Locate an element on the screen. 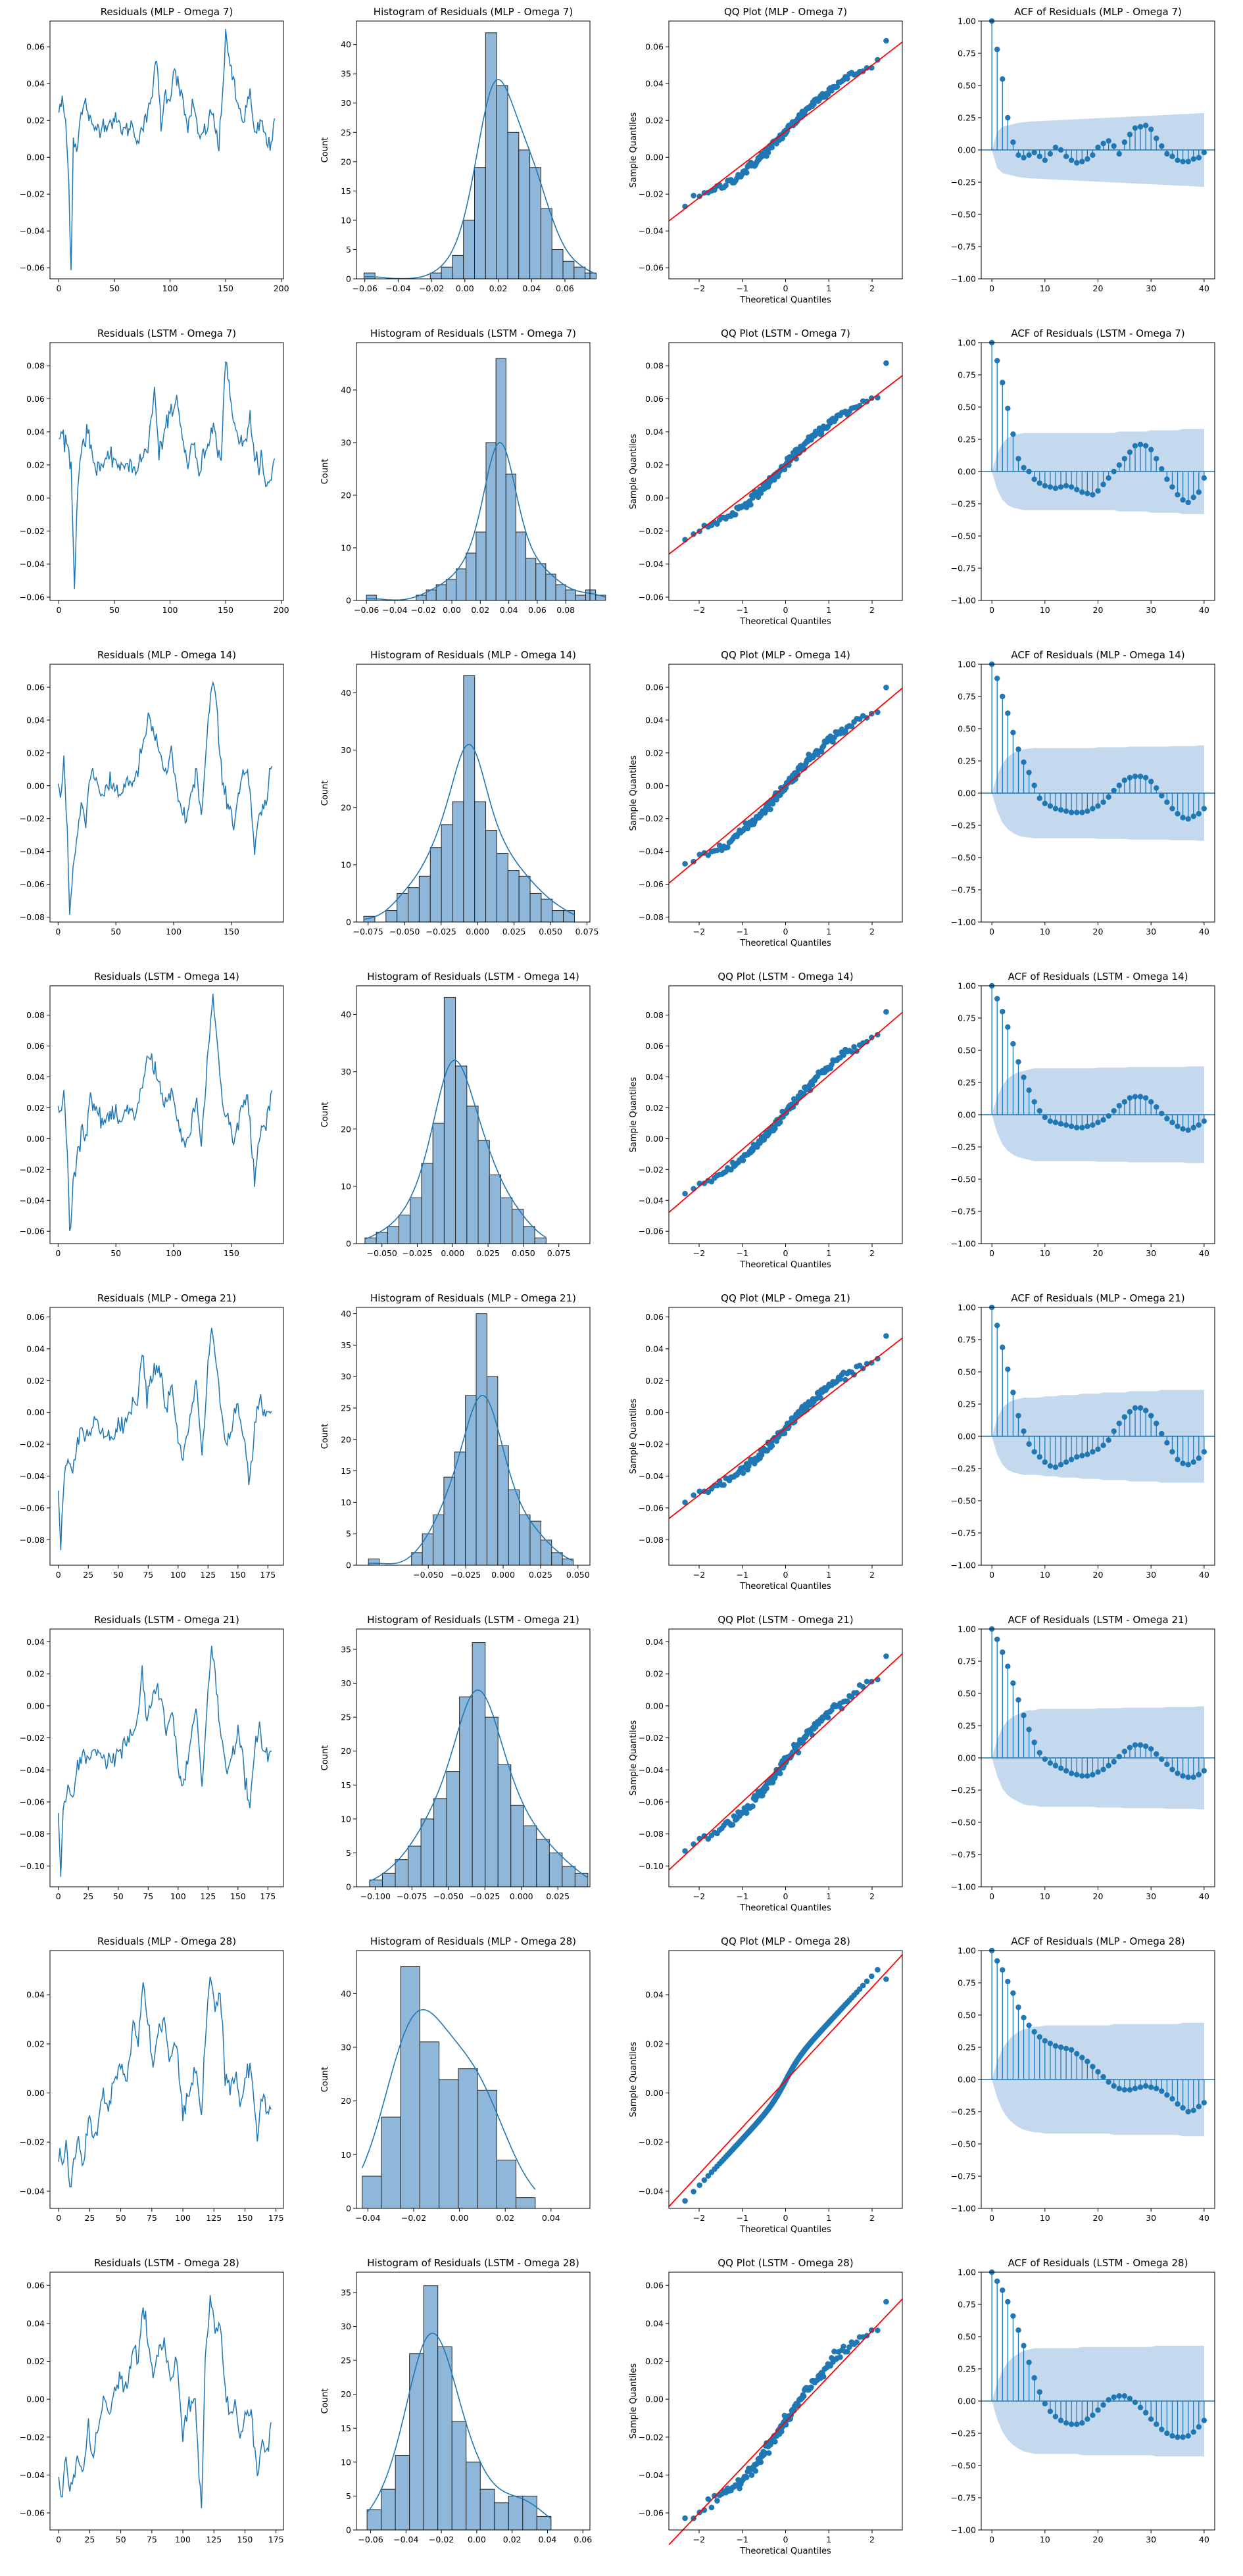 The height and width of the screenshot is (2576, 1243). y-tick-label: 20 is located at coordinates (346, 2101).